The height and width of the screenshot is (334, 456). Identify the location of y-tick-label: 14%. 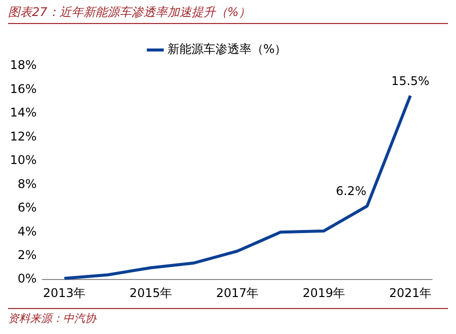
(23, 113).